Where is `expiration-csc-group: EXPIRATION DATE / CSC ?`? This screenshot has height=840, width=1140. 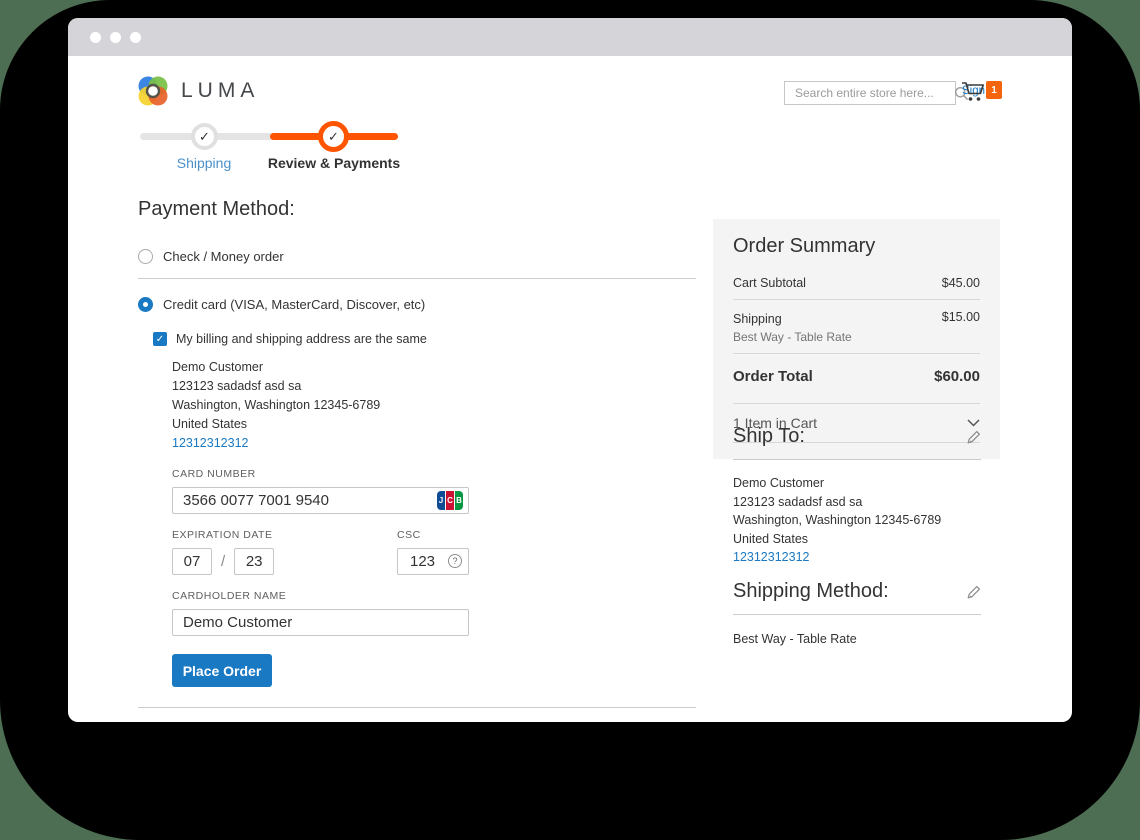 expiration-csc-group: EXPIRATION DATE / CSC ? is located at coordinates (320, 552).